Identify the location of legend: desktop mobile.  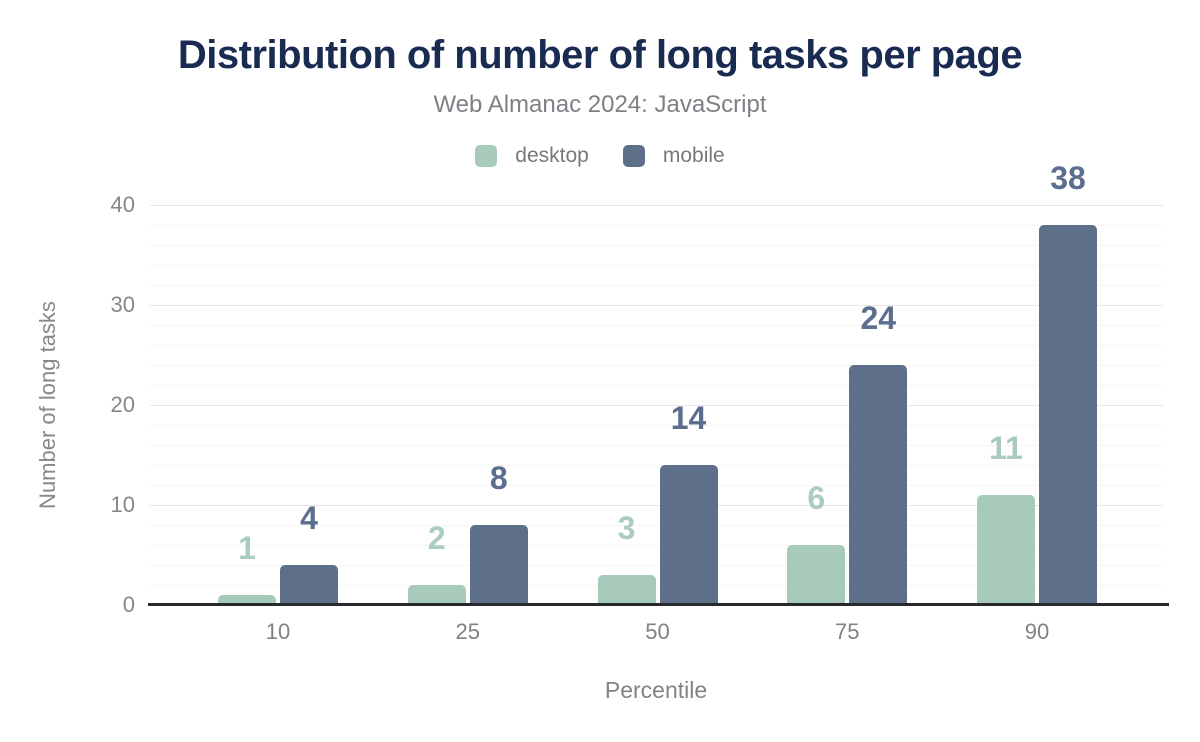
(600, 156).